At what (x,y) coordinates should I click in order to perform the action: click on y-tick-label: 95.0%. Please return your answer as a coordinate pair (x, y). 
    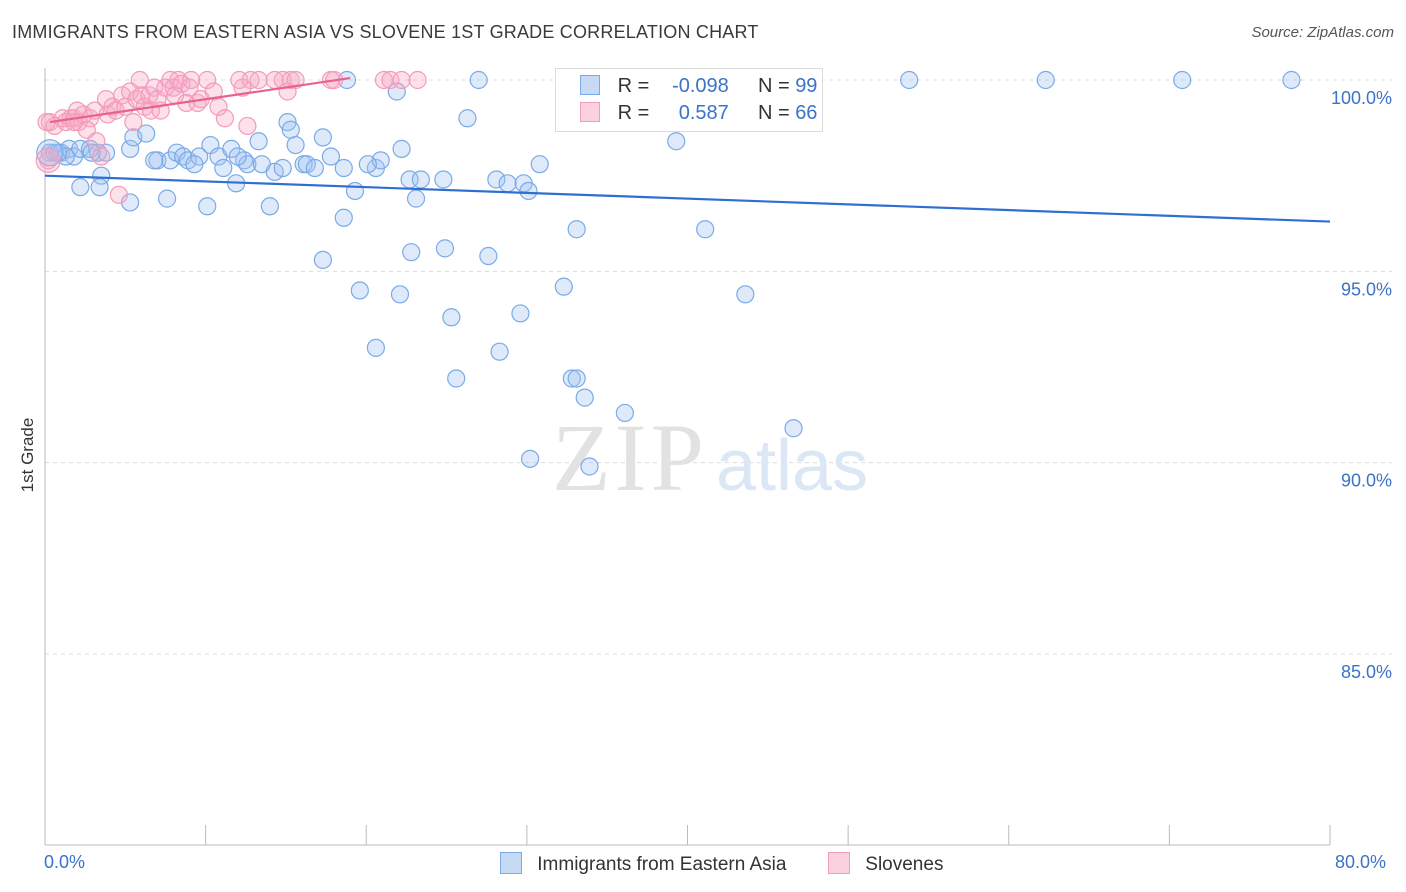
    Looking at the image, I should click on (1366, 289).